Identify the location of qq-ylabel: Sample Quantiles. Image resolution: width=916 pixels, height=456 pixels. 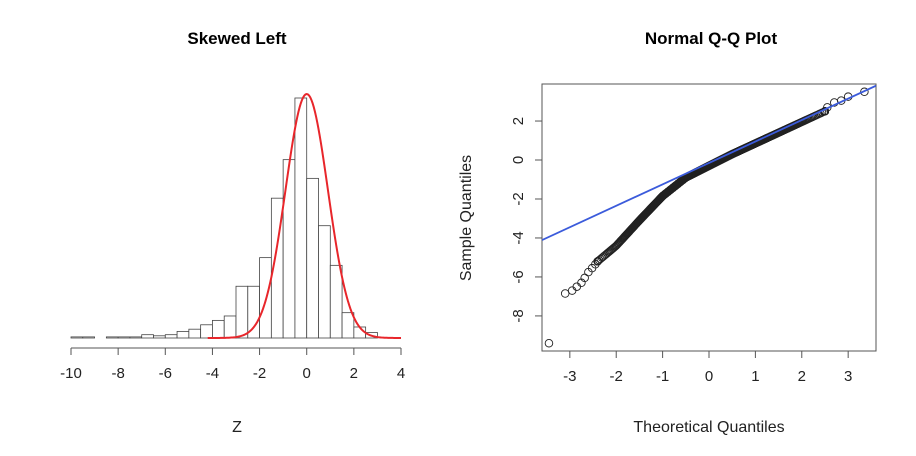
(466, 218).